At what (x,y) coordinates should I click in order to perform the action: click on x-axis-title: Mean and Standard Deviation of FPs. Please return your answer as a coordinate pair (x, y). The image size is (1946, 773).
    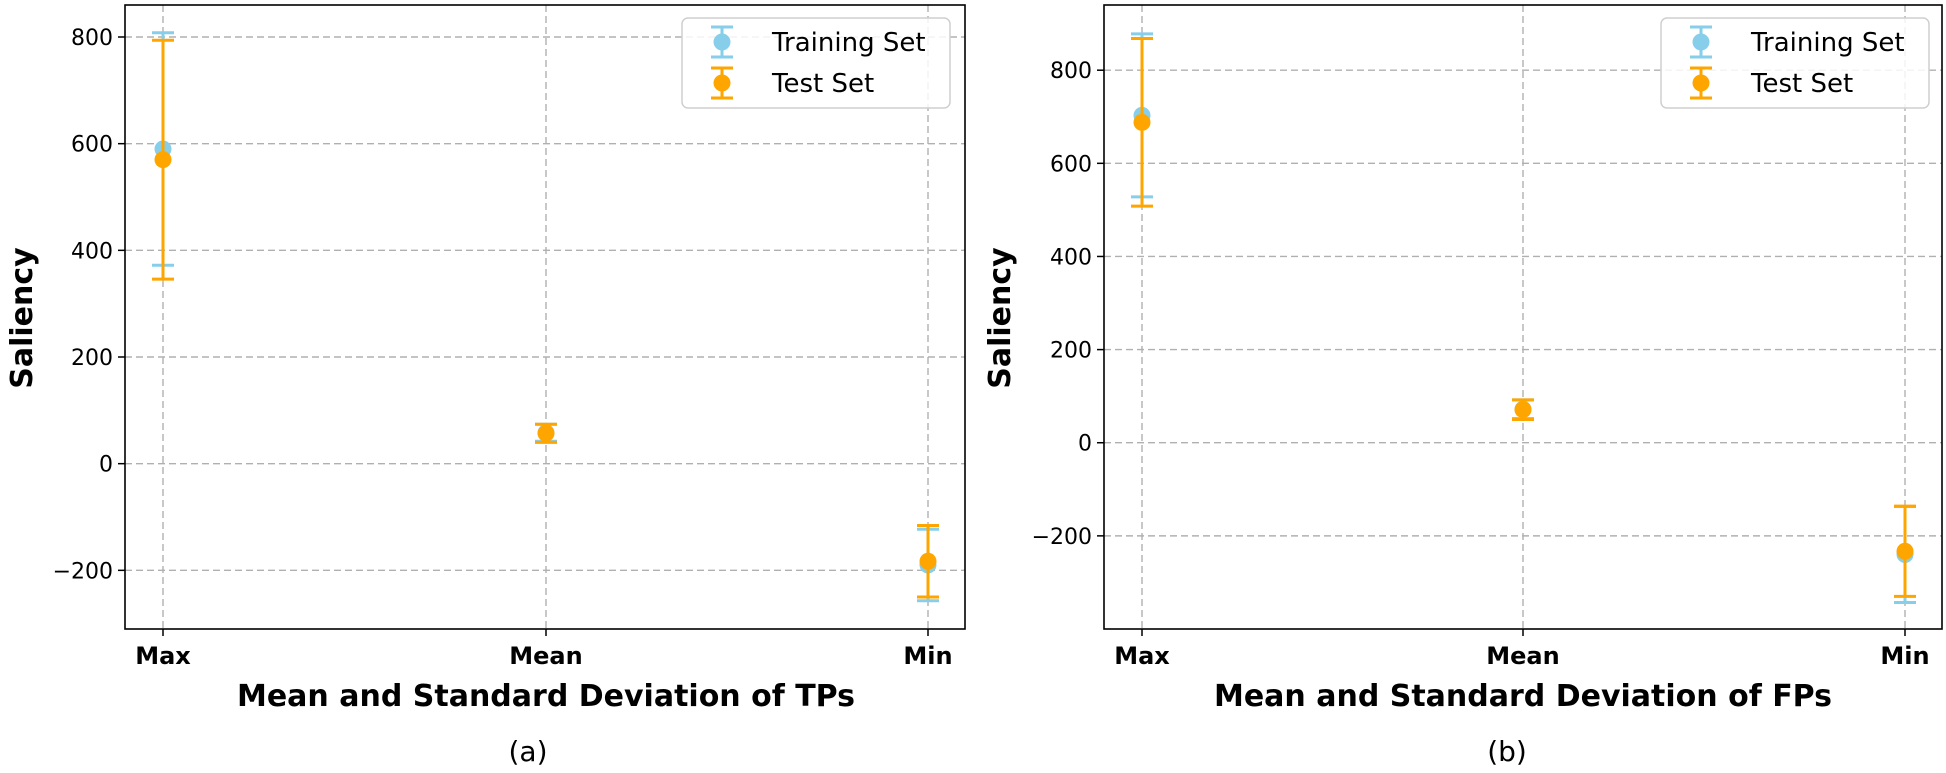
    Looking at the image, I should click on (1523, 696).